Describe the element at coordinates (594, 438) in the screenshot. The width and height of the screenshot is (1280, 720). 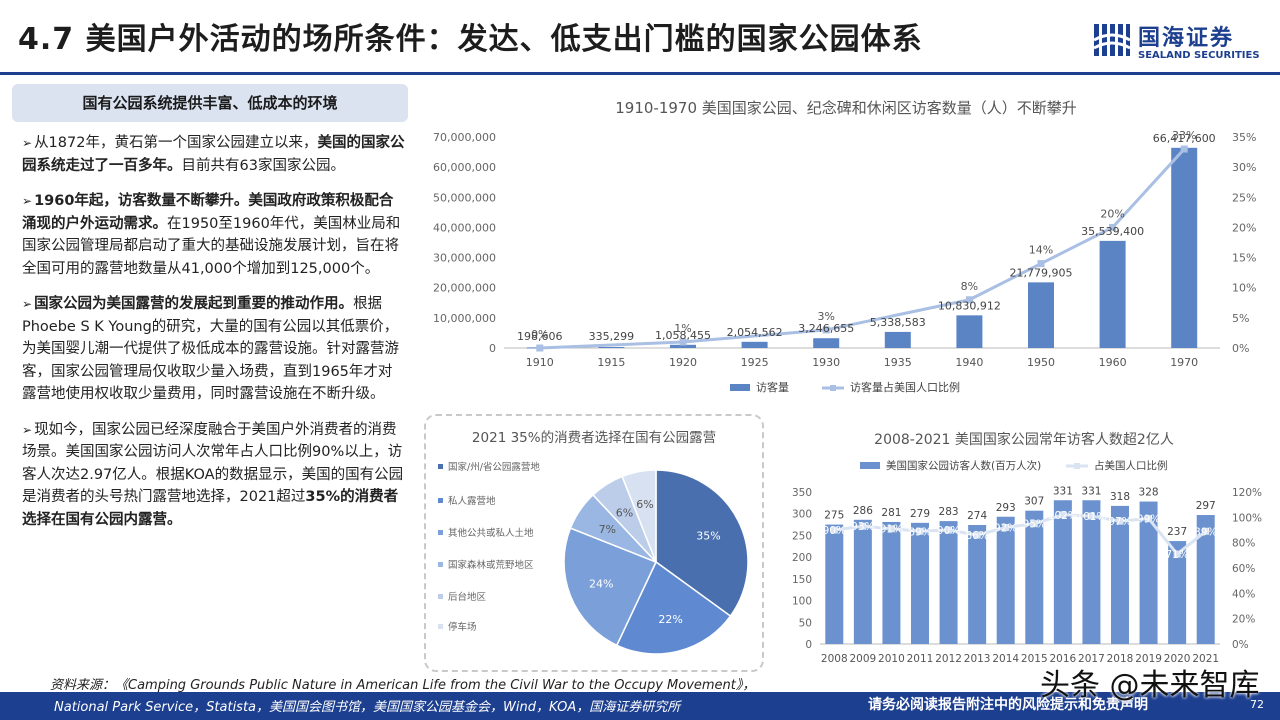
I see `chart-title: 2021 35%的消费者选择在国有公园露营` at that location.